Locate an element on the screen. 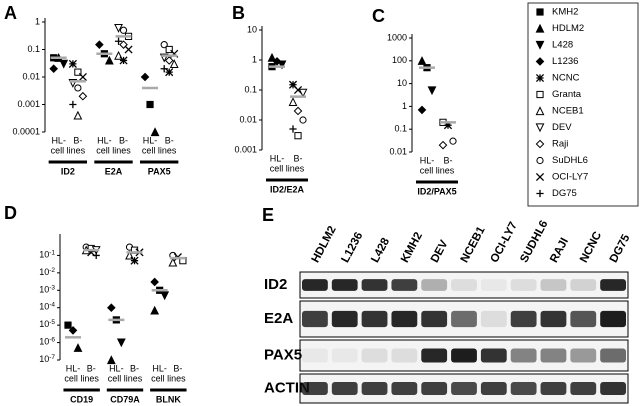 This screenshot has height=406, width=640. legend-box is located at coordinates (583, 104).